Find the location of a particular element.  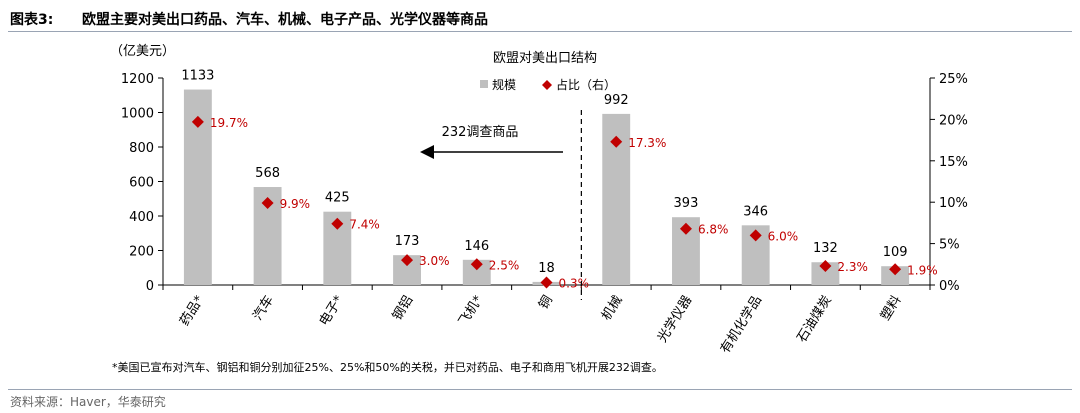

share-value-label: 9.9% is located at coordinates (295, 204).